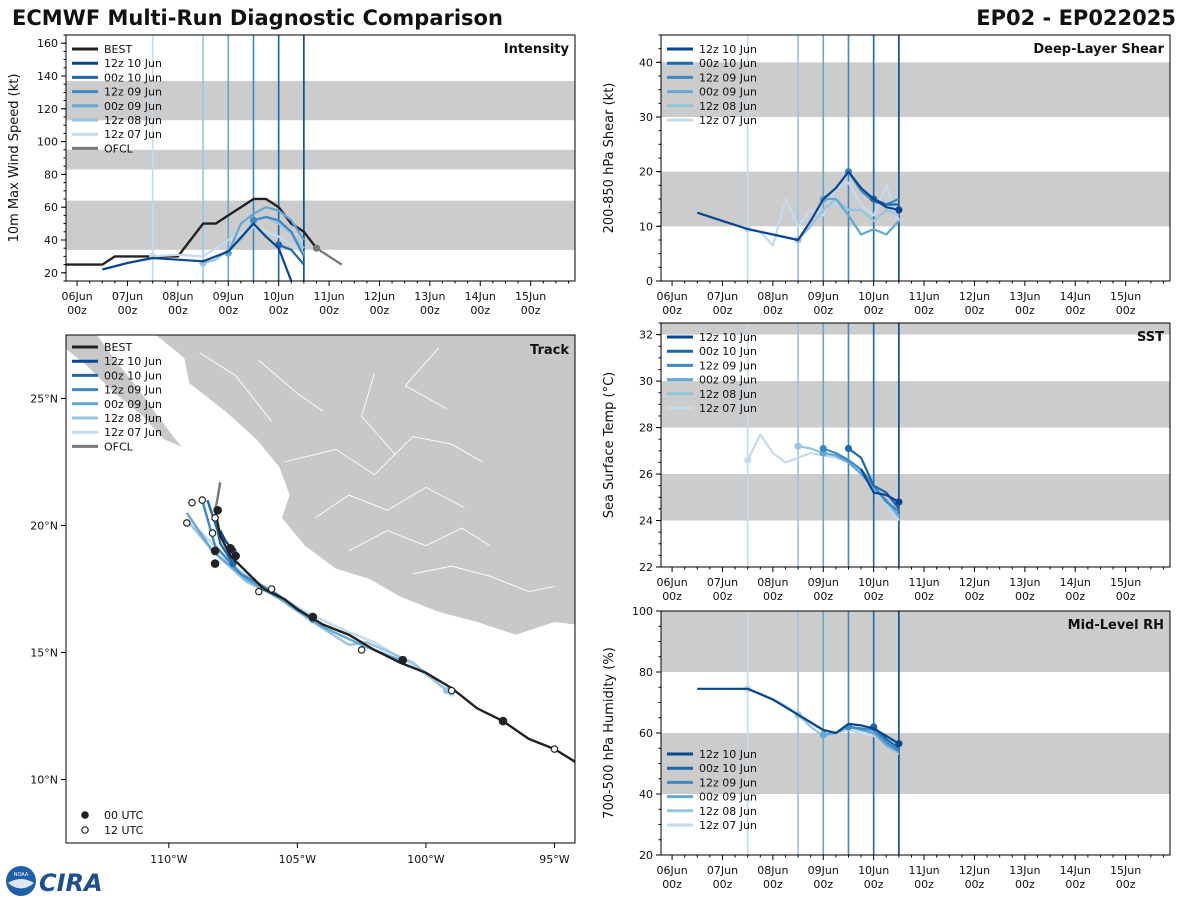  I want to click on legend-label: OFCL, so click(119, 446).